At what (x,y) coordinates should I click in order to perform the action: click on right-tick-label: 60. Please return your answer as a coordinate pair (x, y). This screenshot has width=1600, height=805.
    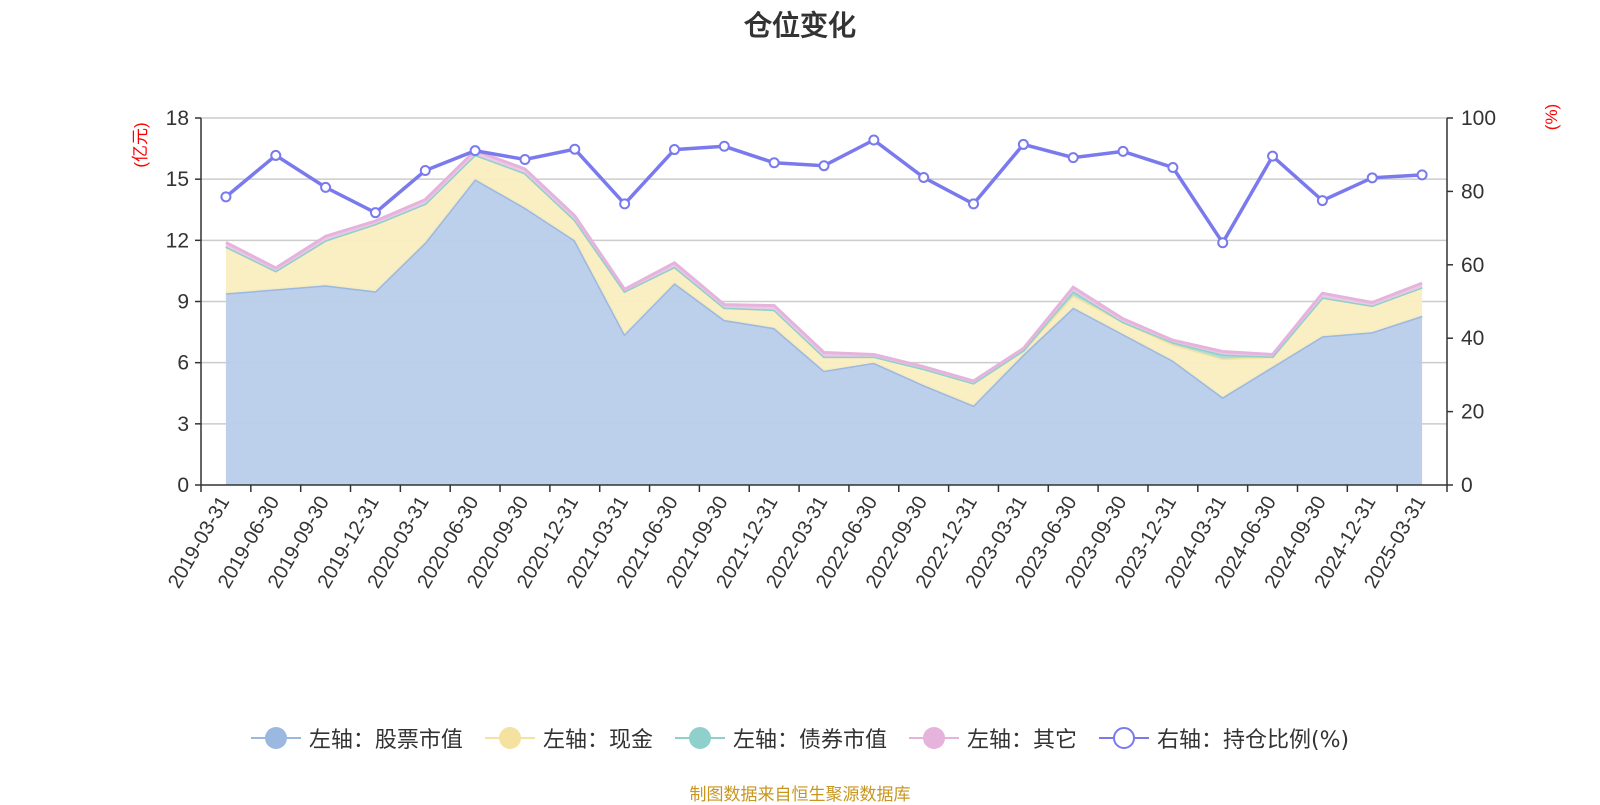
    Looking at the image, I should click on (1472, 265).